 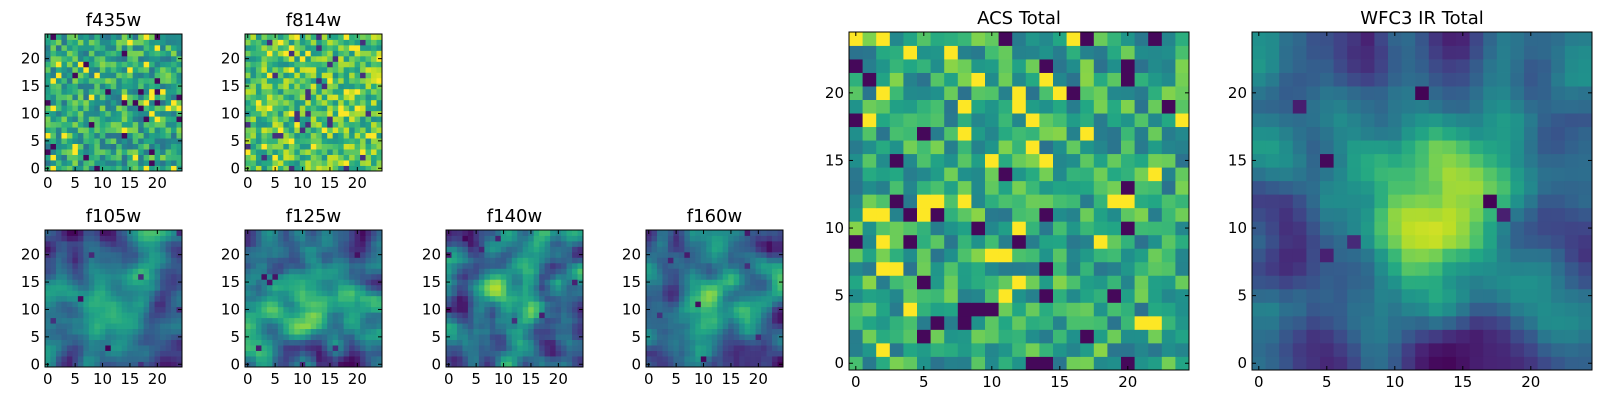 What do you see at coordinates (924, 382) in the screenshot?
I see `x-tick-label: 5` at bounding box center [924, 382].